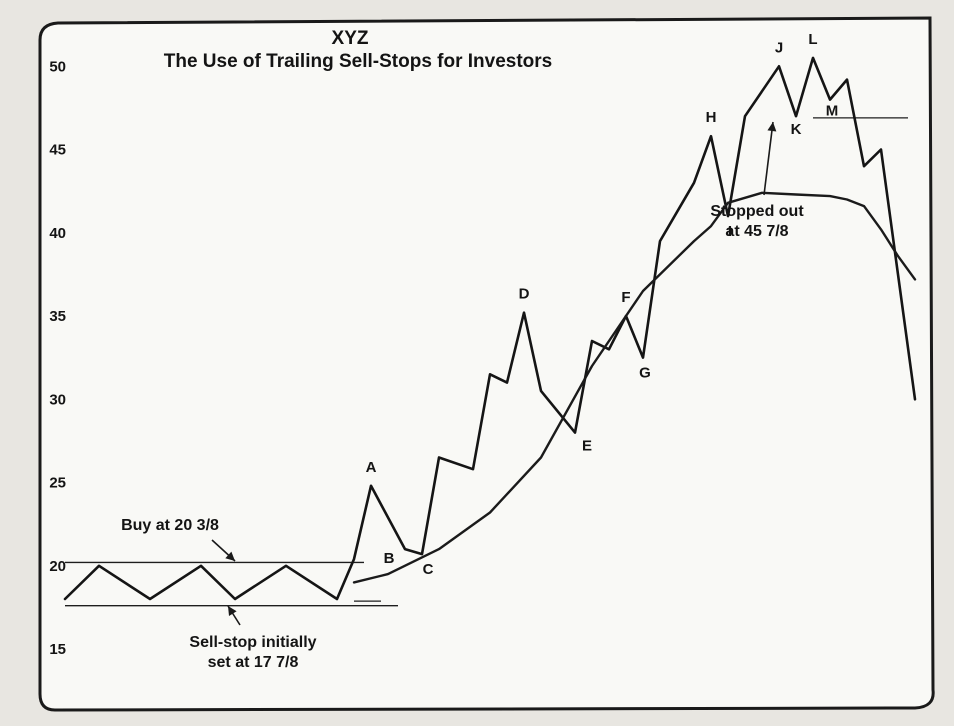 The height and width of the screenshot is (726, 954). I want to click on y-axis-ticks: 15 20 25 30 35 40 45 50, so click(57, 358).